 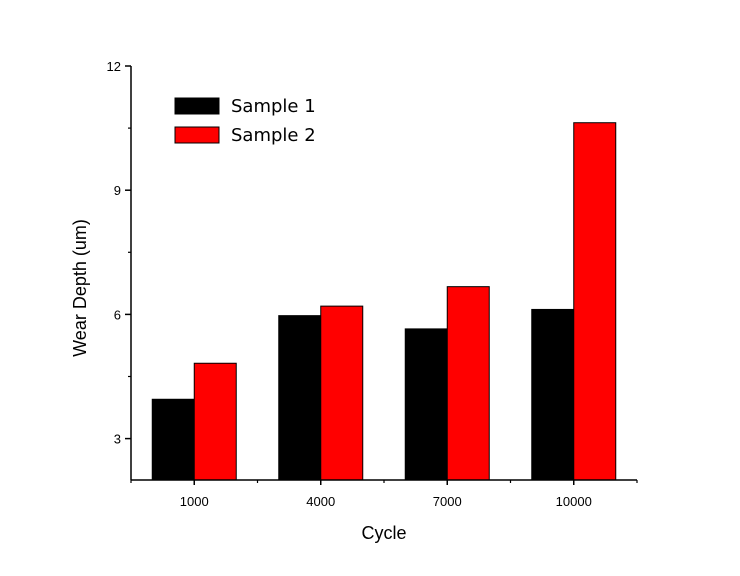 What do you see at coordinates (273, 135) in the screenshot?
I see `legend-label-2: Sample 2` at bounding box center [273, 135].